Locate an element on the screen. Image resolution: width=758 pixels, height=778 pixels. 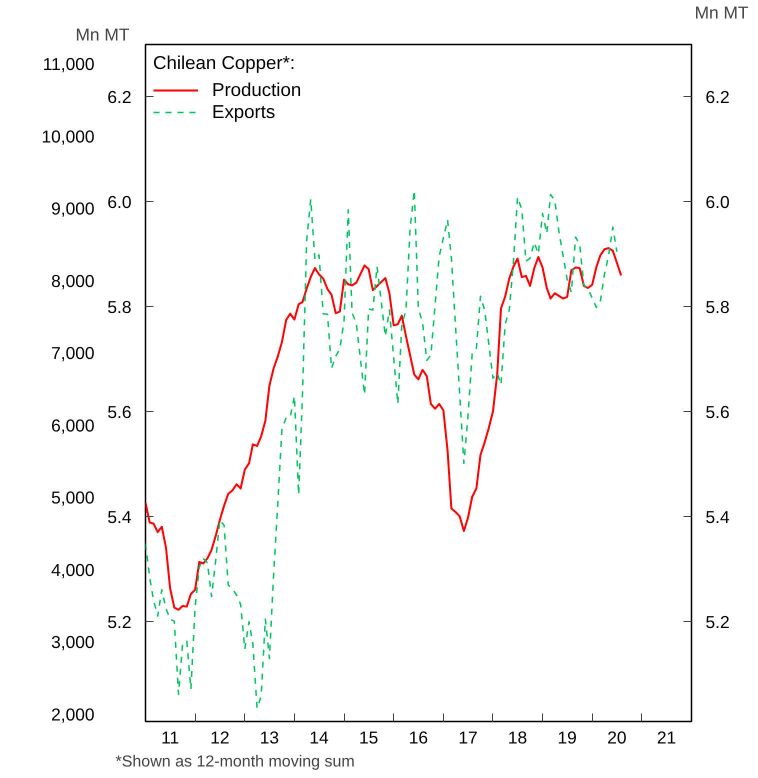
x-tick-label: 19 is located at coordinates (567, 738).